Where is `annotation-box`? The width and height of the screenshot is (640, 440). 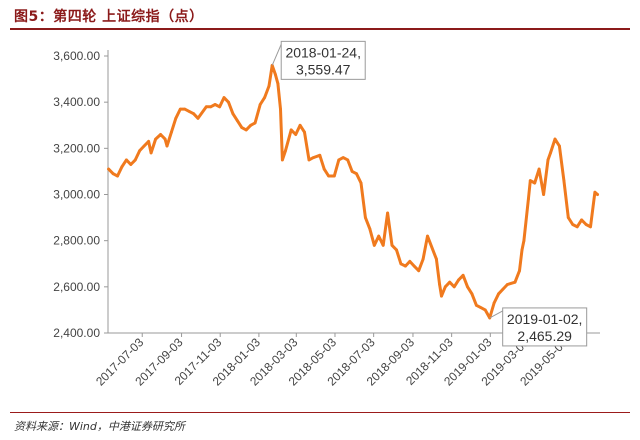 annotation-box is located at coordinates (323, 60).